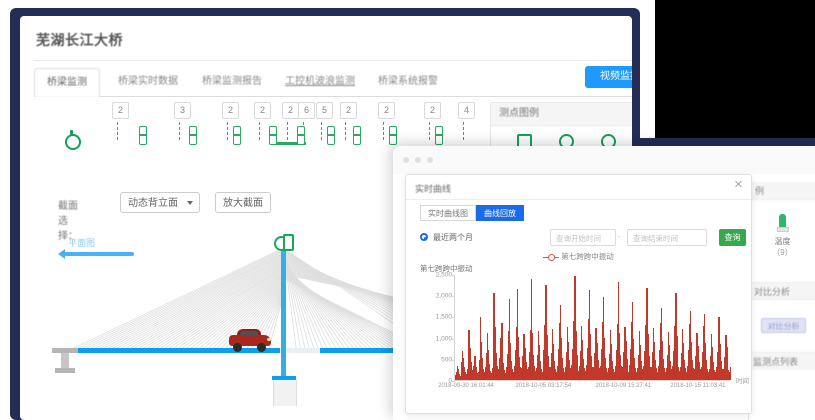 The height and width of the screenshot is (420, 815). I want to click on sensor-badge-10: 4, so click(466, 110).